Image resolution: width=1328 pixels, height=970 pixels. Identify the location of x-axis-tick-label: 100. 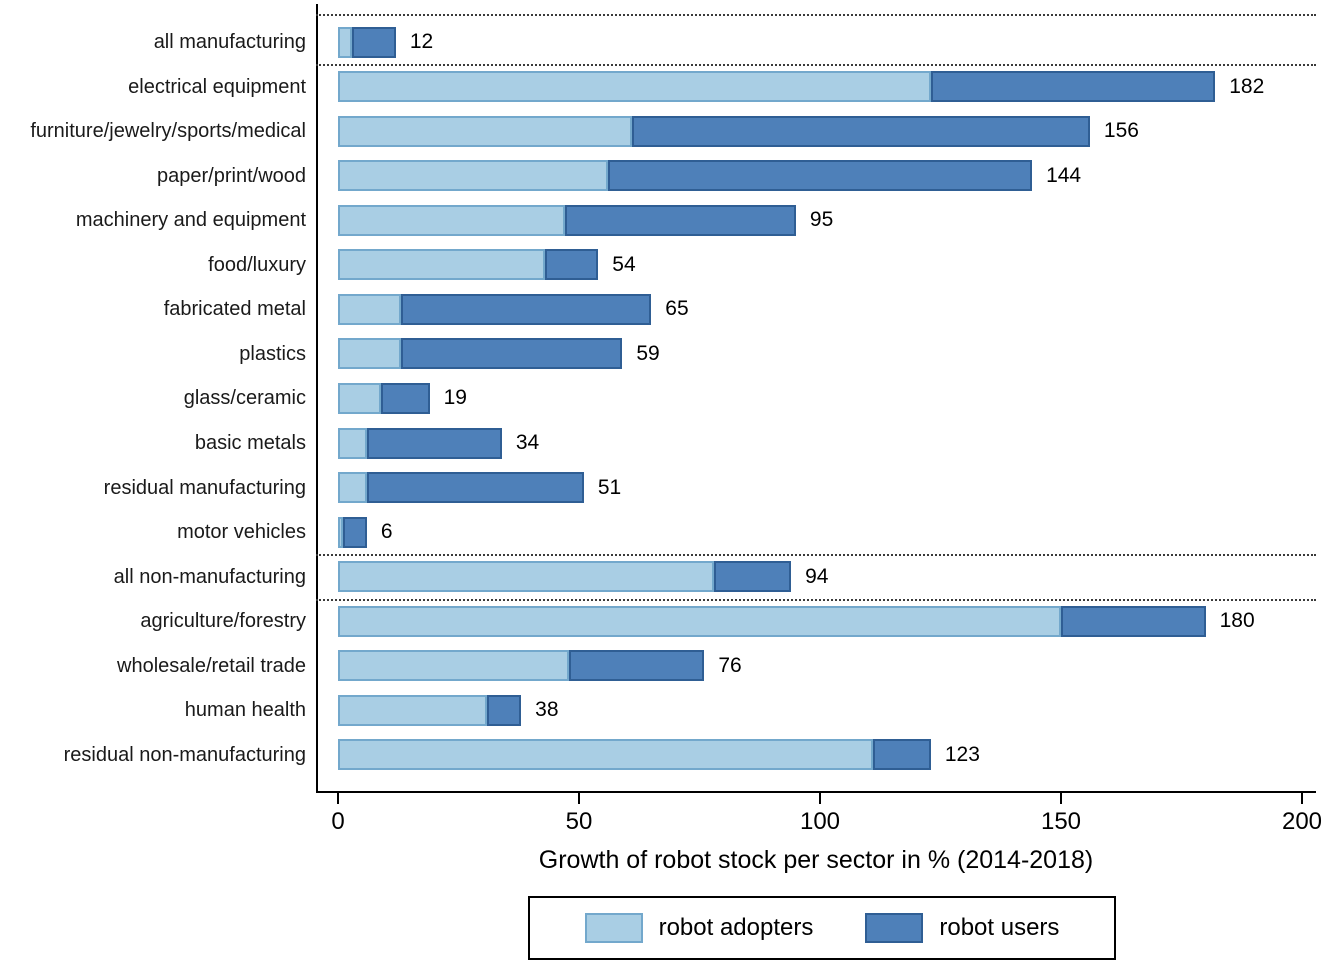
(820, 821).